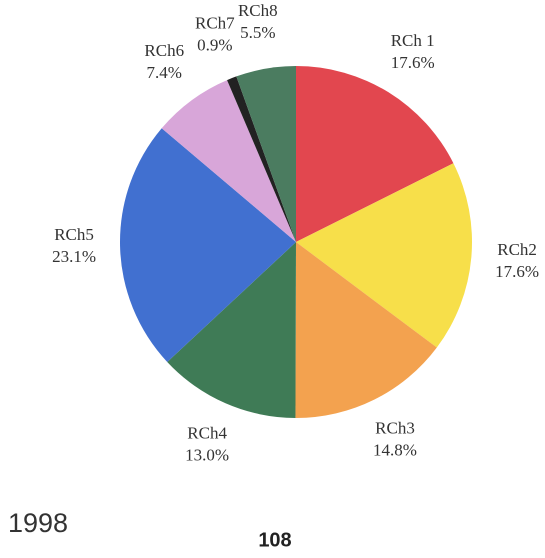 Image resolution: width=545 pixels, height=558 pixels. What do you see at coordinates (413, 40) in the screenshot?
I see `slice-label: RCh 1` at bounding box center [413, 40].